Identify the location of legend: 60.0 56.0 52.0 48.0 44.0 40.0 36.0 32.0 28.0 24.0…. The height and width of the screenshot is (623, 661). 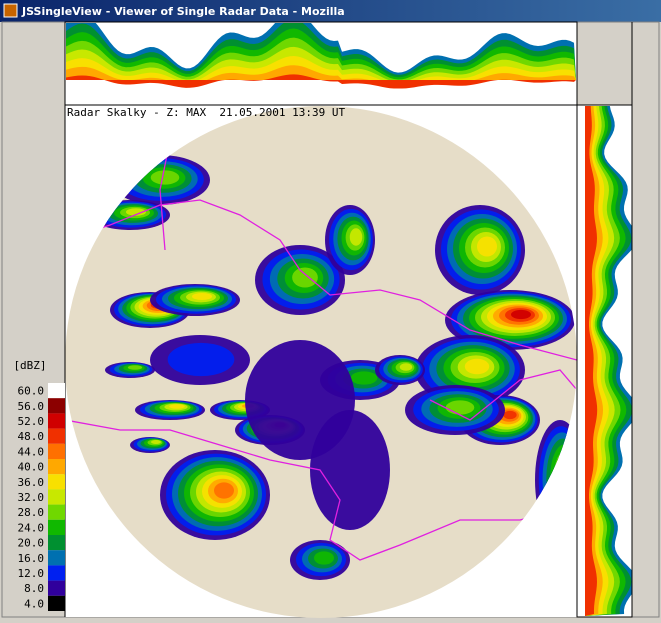
(41, 497).